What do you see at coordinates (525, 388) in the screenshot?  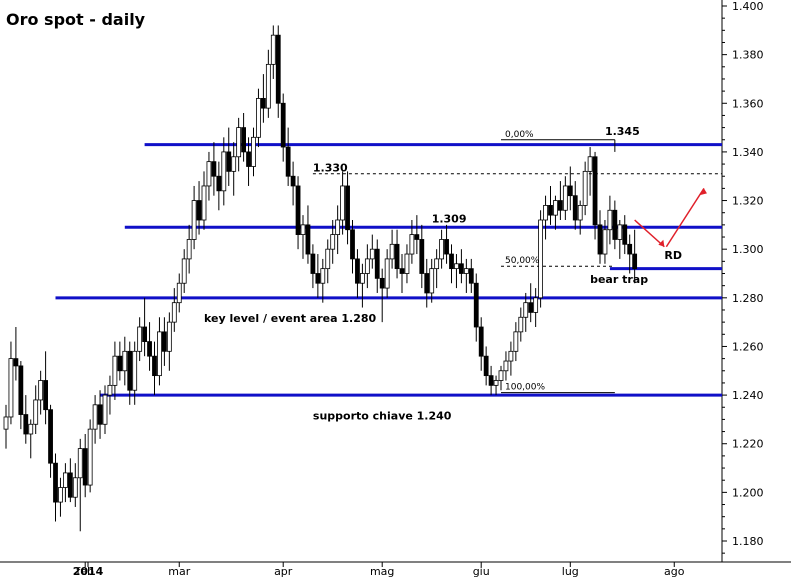 I see `fib-label: 100,00%` at bounding box center [525, 388].